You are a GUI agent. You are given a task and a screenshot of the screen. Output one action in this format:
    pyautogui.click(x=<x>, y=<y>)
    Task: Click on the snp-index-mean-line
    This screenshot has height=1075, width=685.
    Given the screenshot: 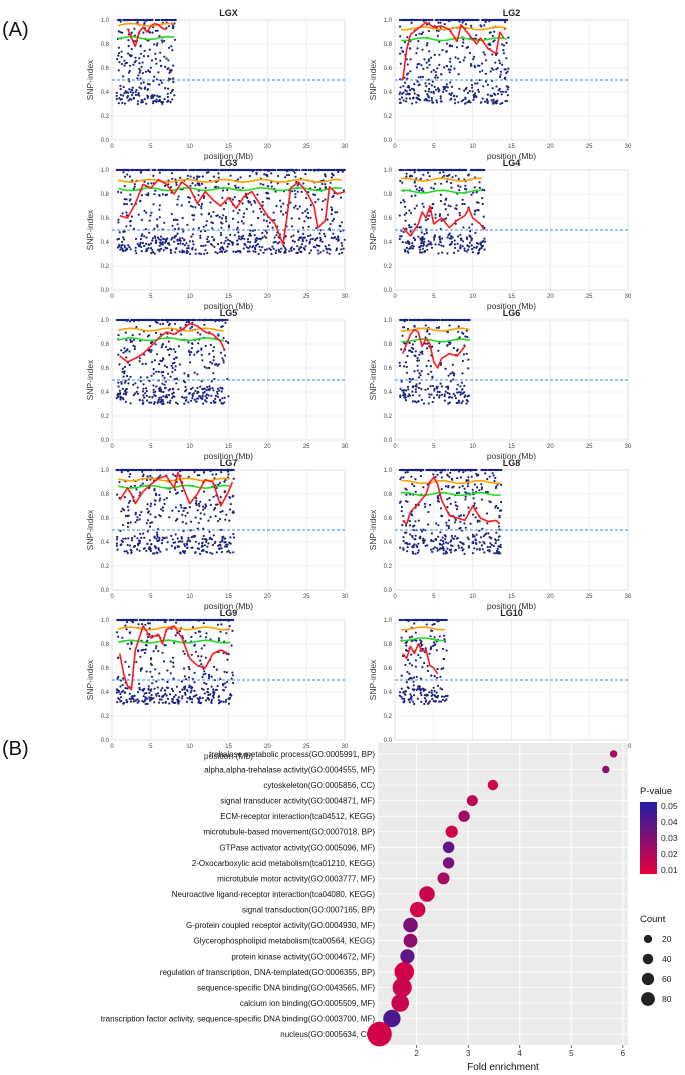 What is the action you would take?
    pyautogui.click(x=176, y=489)
    